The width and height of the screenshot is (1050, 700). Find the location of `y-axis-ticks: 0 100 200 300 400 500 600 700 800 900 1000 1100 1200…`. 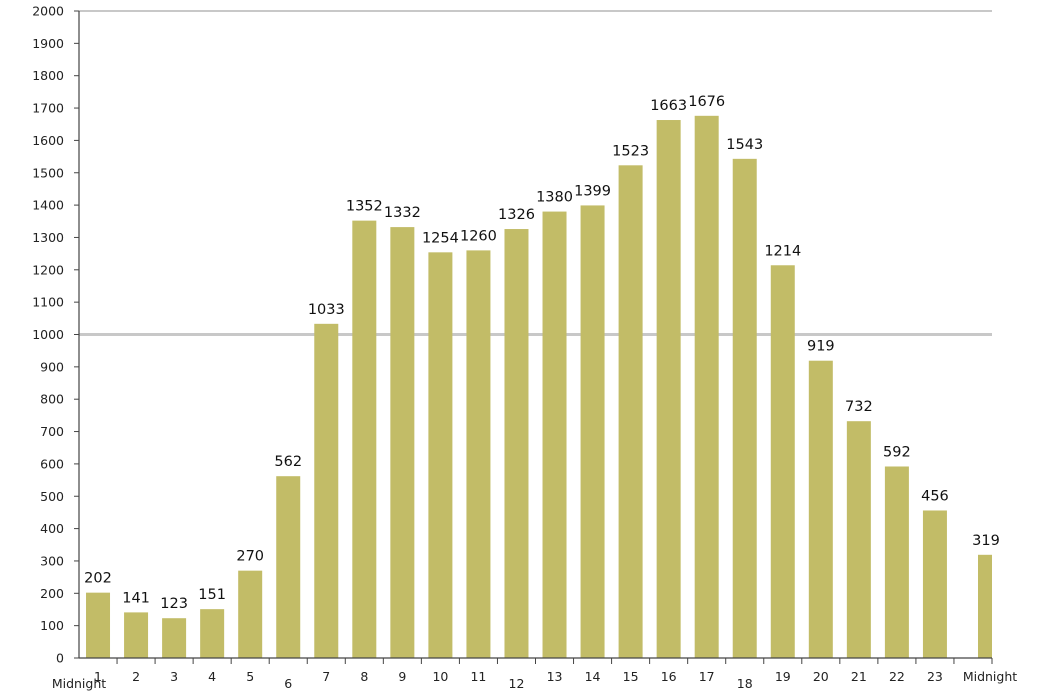

y-axis-ticks: 0 100 200 300 400 500 600 700 800 900 1000 1100 1200… is located at coordinates (55, 335).